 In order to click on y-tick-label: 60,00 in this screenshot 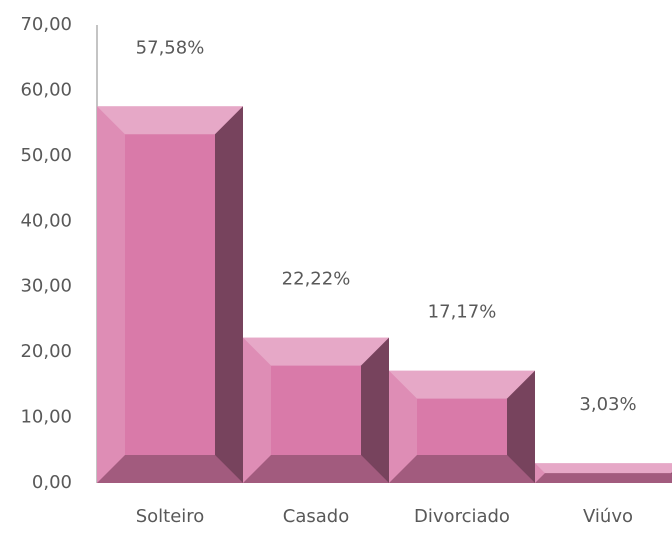, I will do `click(46, 89)`.